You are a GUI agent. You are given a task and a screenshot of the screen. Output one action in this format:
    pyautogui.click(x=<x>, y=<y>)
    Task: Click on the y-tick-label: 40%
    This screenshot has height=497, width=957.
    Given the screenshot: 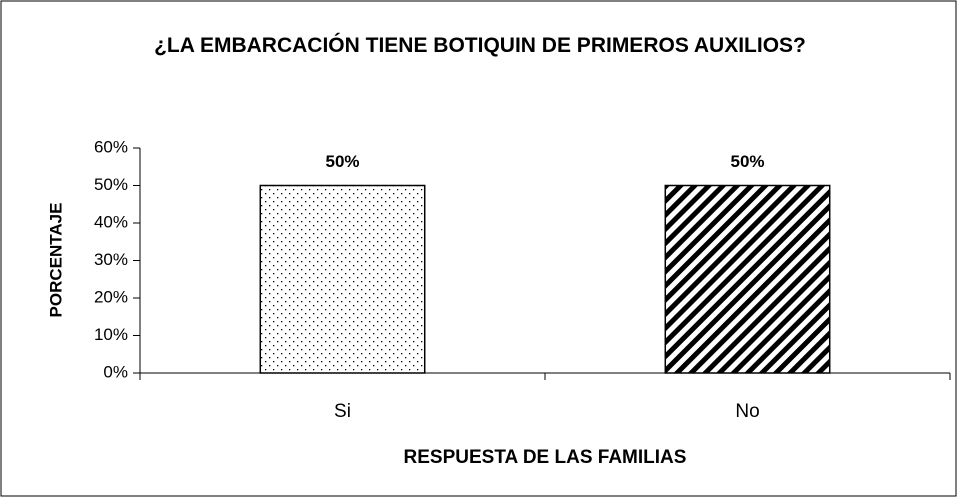 What is the action you would take?
    pyautogui.click(x=111, y=221)
    